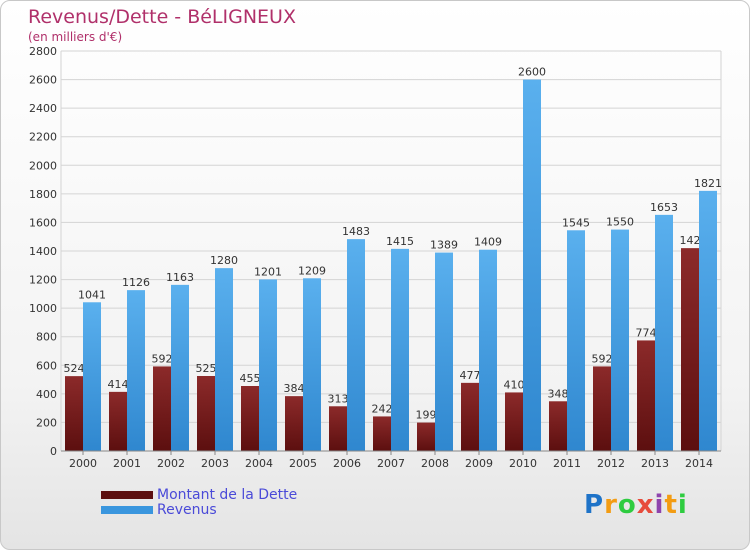 Image resolution: width=750 pixels, height=550 pixels. What do you see at coordinates (46, 422) in the screenshot?
I see `y-tick-label: 200` at bounding box center [46, 422].